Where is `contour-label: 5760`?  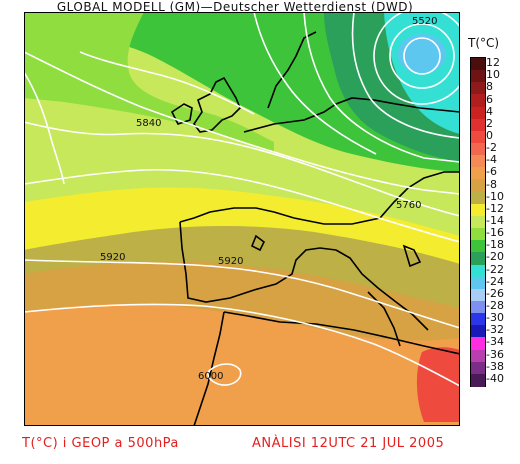 contour-label: 5760 is located at coordinates (408, 205).